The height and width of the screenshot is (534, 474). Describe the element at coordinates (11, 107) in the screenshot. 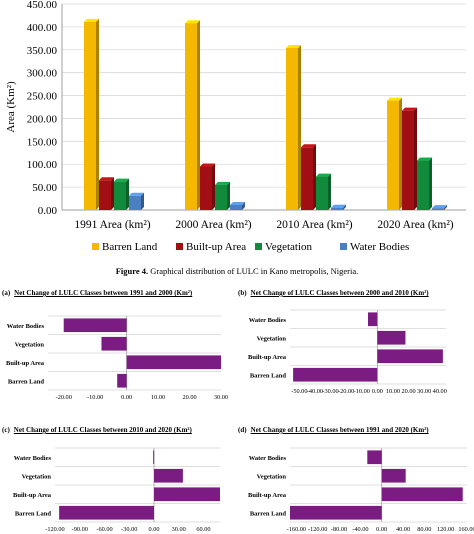

I see `y-axis-title: Area (Km²)` at that location.